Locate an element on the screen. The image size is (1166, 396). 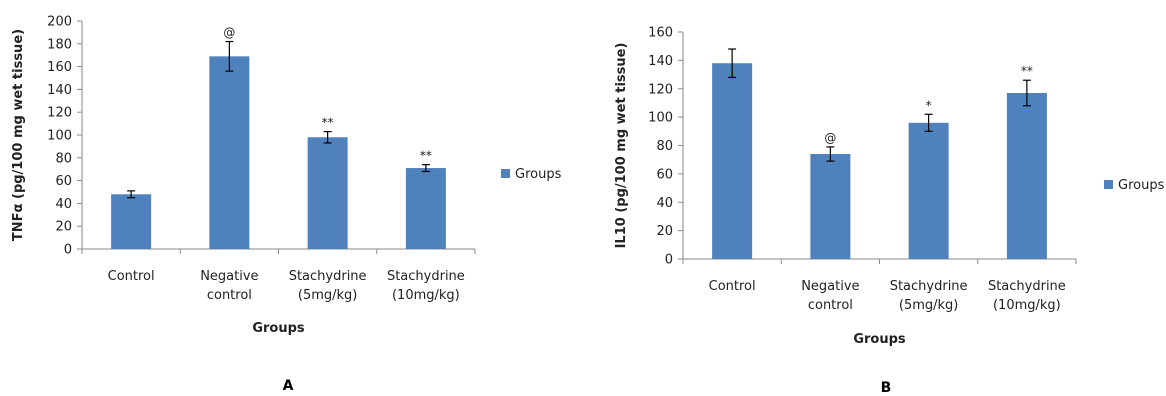
significance-marker: * is located at coordinates (929, 105).